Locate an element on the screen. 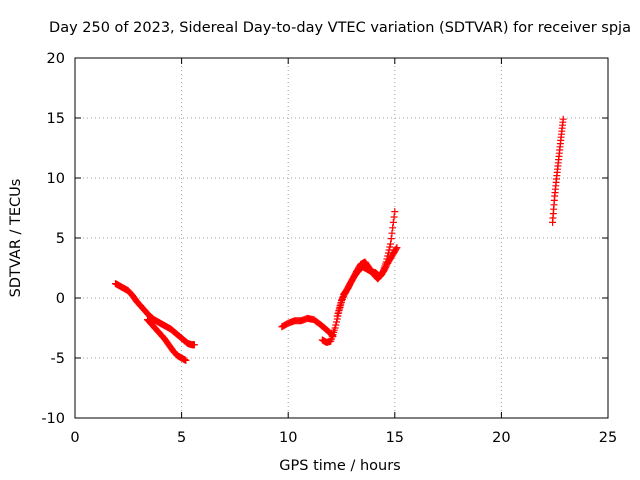  y-tick-label: -5 is located at coordinates (58, 359).